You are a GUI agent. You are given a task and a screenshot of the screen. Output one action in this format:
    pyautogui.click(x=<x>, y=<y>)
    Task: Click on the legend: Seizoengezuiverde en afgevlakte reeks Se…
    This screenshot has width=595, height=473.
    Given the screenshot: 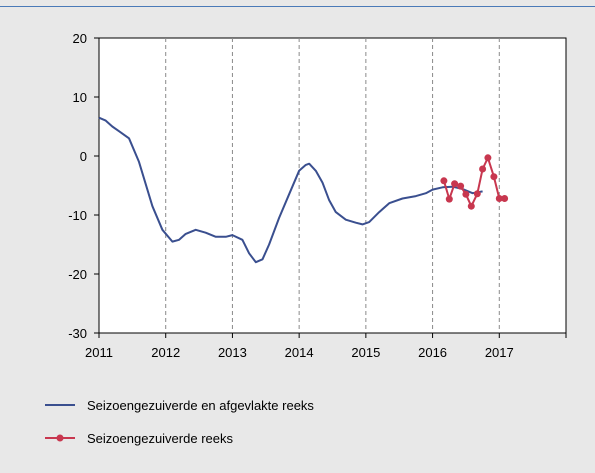 What is the action you would take?
    pyautogui.click(x=179, y=422)
    